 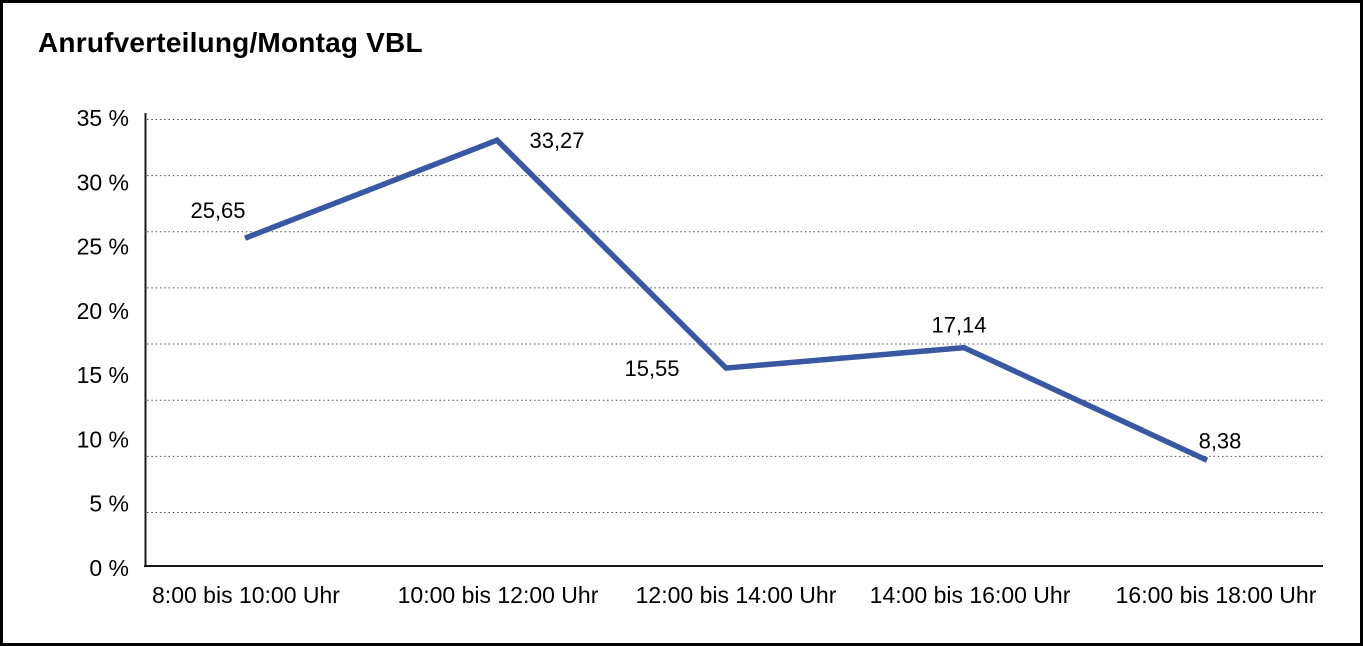 What do you see at coordinates (958, 325) in the screenshot?
I see `data-label: 17,14` at bounding box center [958, 325].